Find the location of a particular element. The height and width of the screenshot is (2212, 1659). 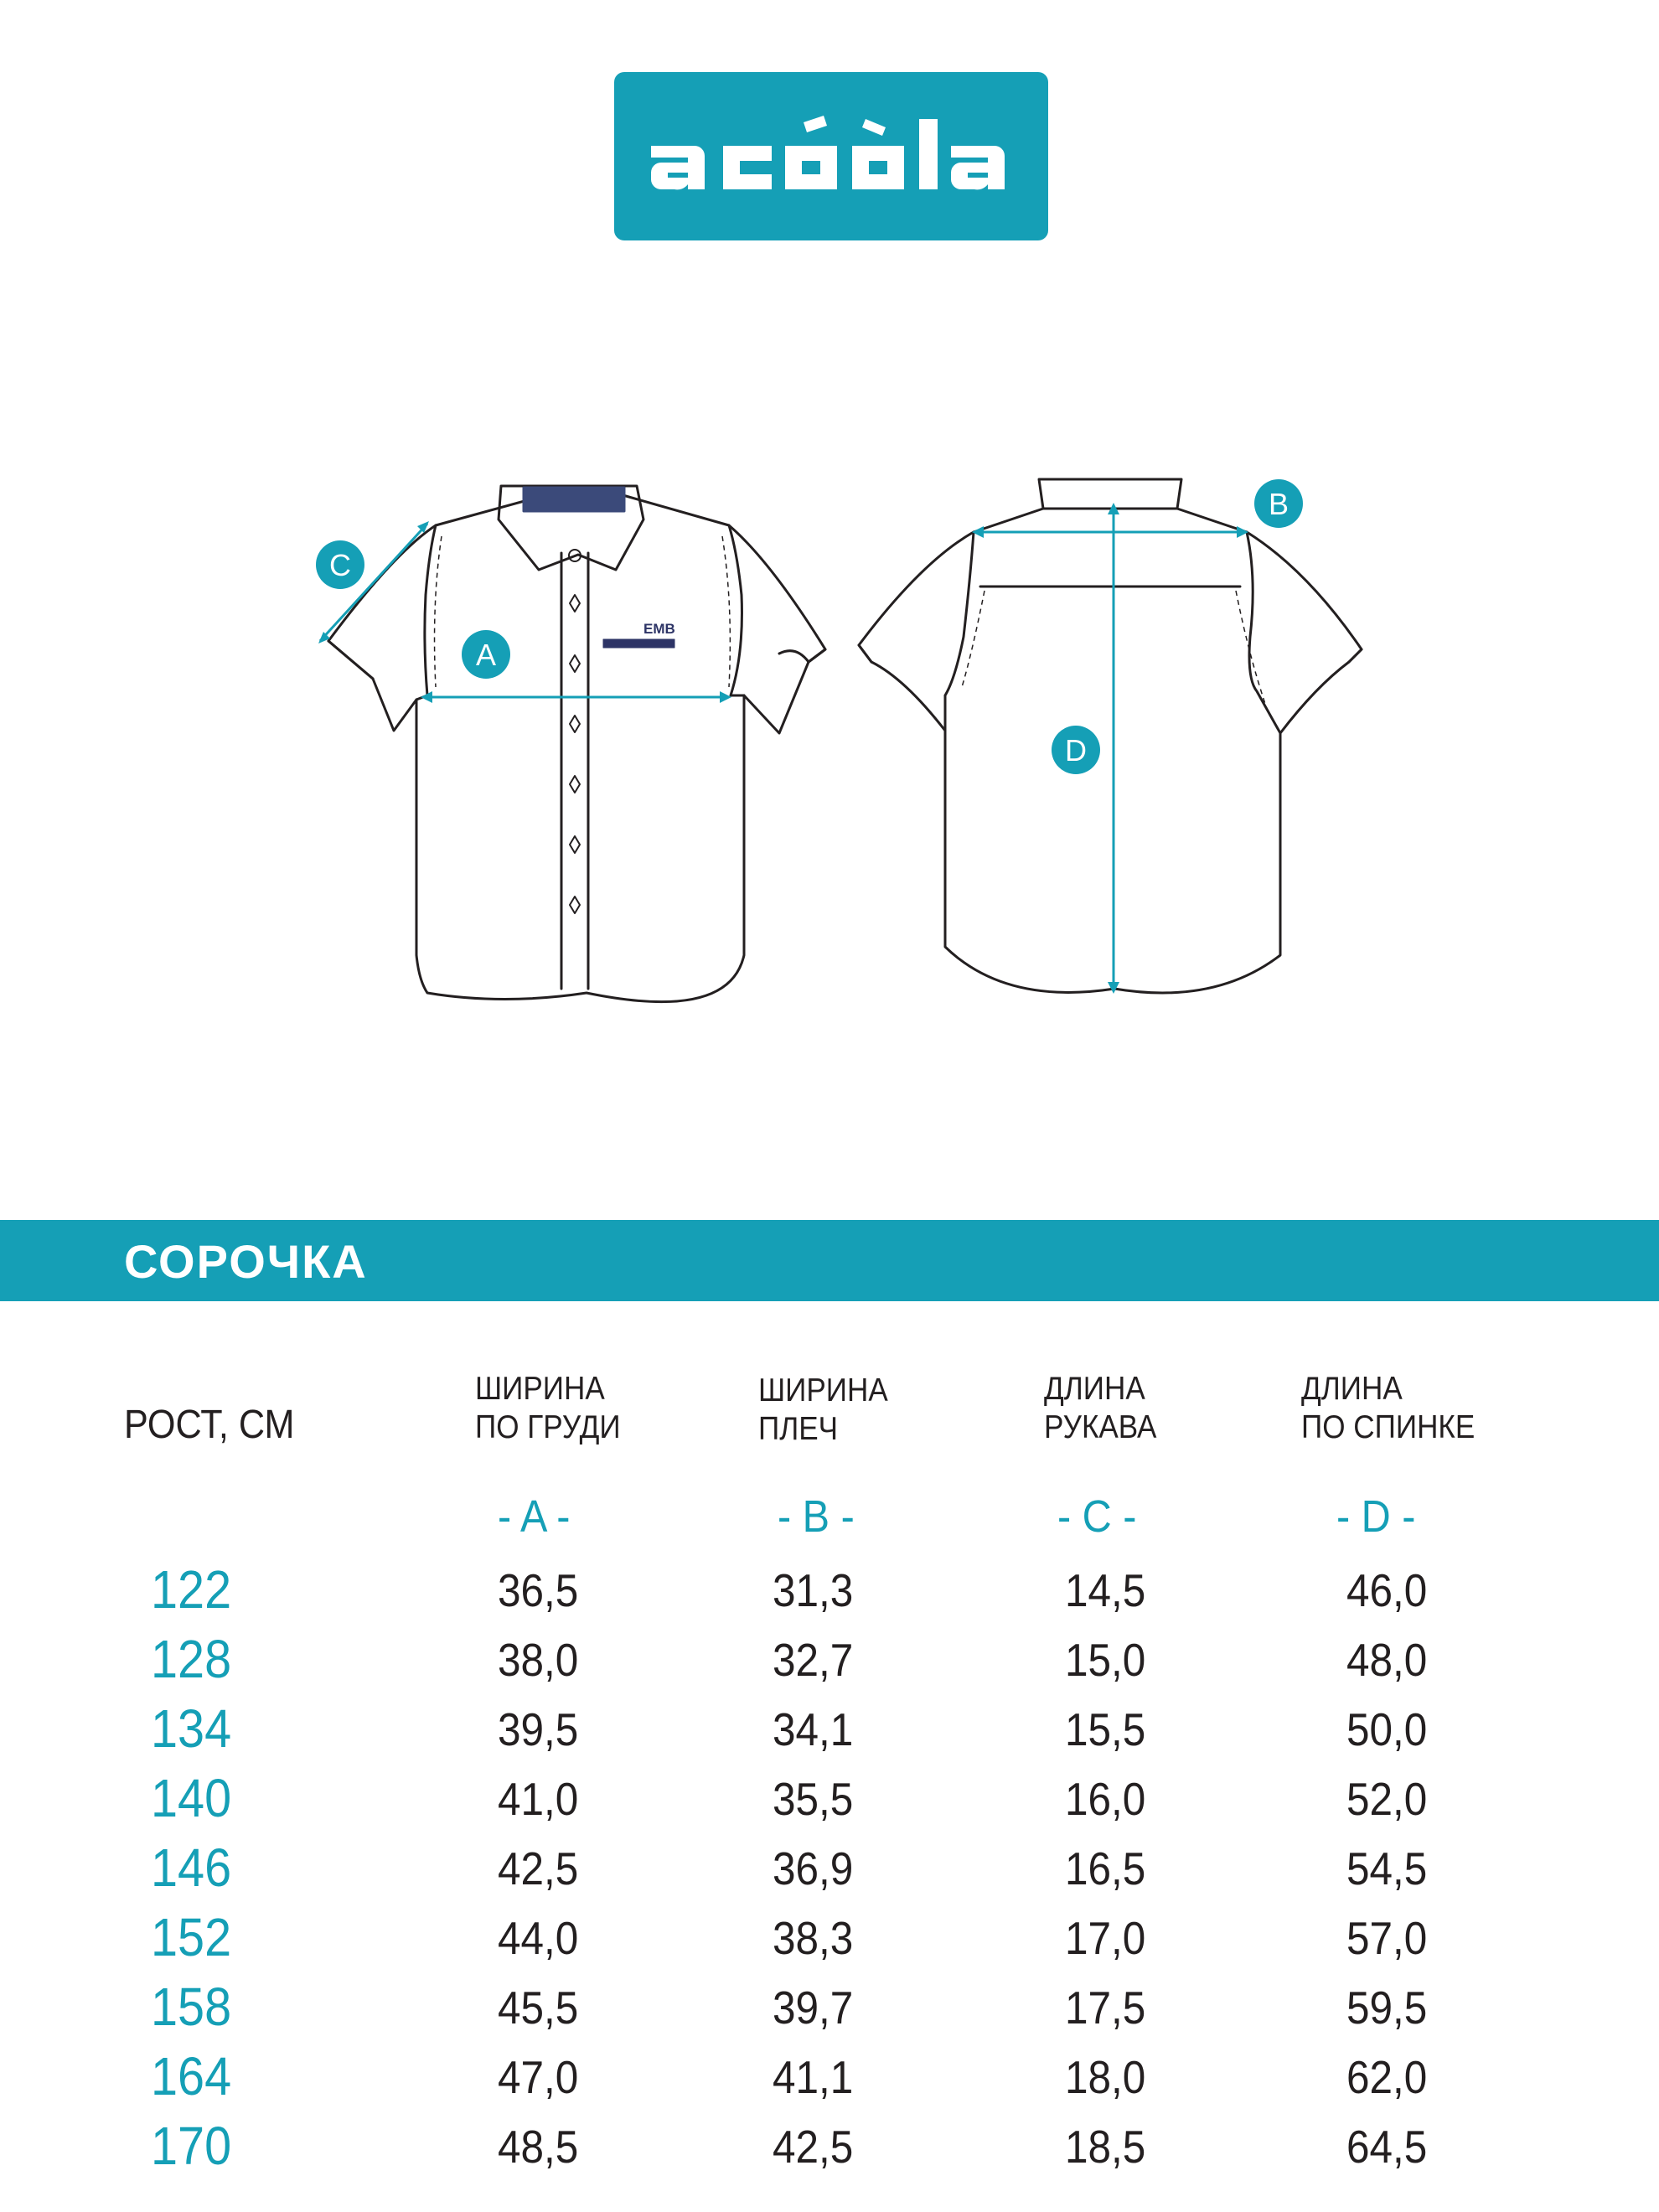

table-row: 158 45,5 39,7 17,5 59,5 is located at coordinates (829, 2012).